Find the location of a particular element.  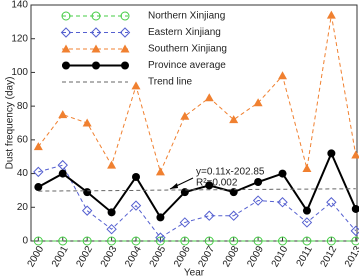

x-tick-label: 2010 is located at coordinates (280, 256).